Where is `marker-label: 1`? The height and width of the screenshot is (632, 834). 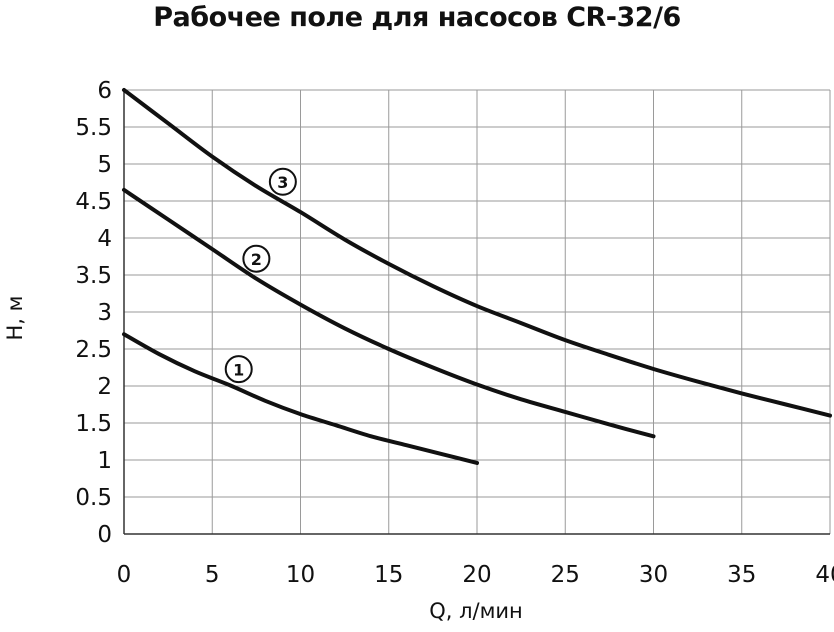 marker-label: 1 is located at coordinates (238, 370).